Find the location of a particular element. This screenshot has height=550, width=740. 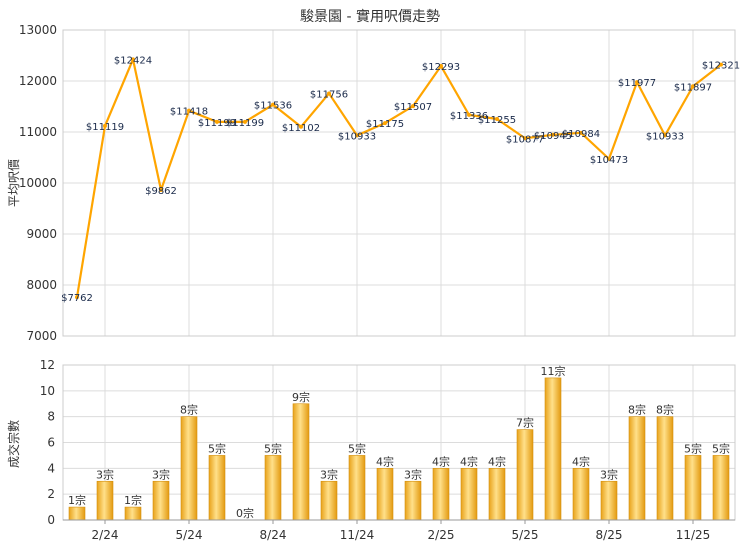

price-data-label: $11336 is located at coordinates (469, 116).